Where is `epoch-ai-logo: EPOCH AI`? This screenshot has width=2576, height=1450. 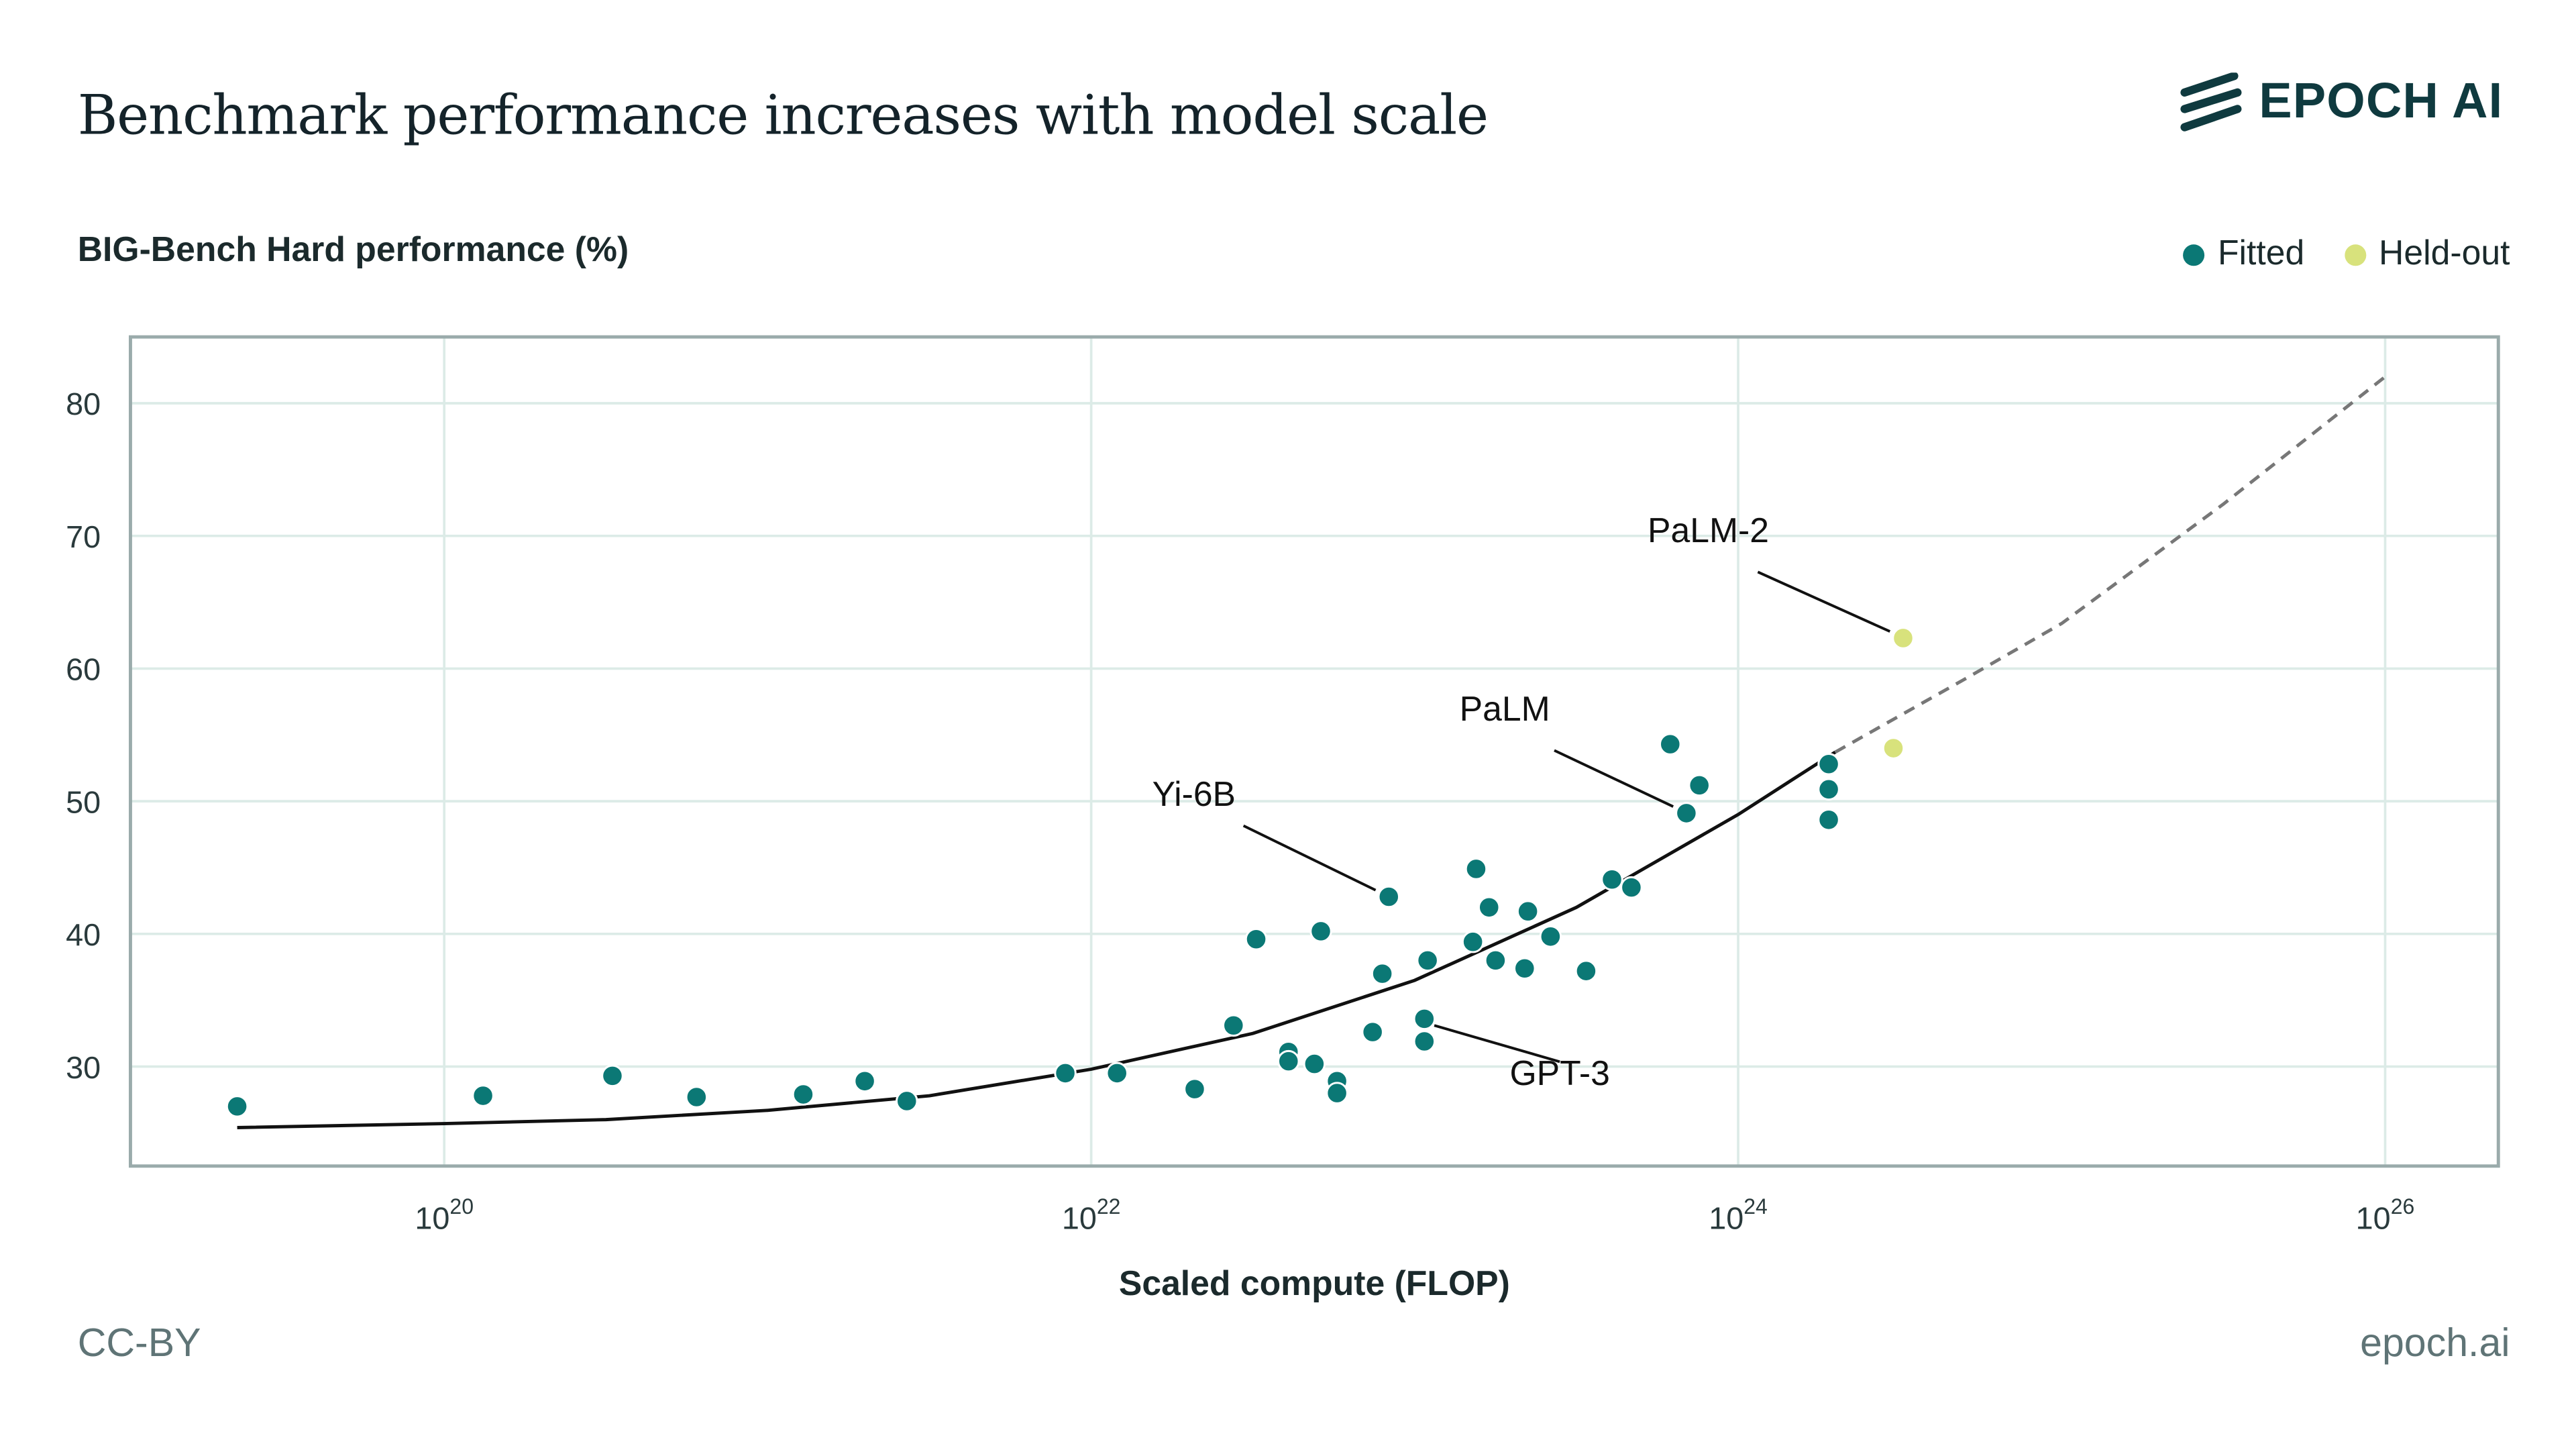 epoch-ai-logo: EPOCH AI is located at coordinates (2341, 102).